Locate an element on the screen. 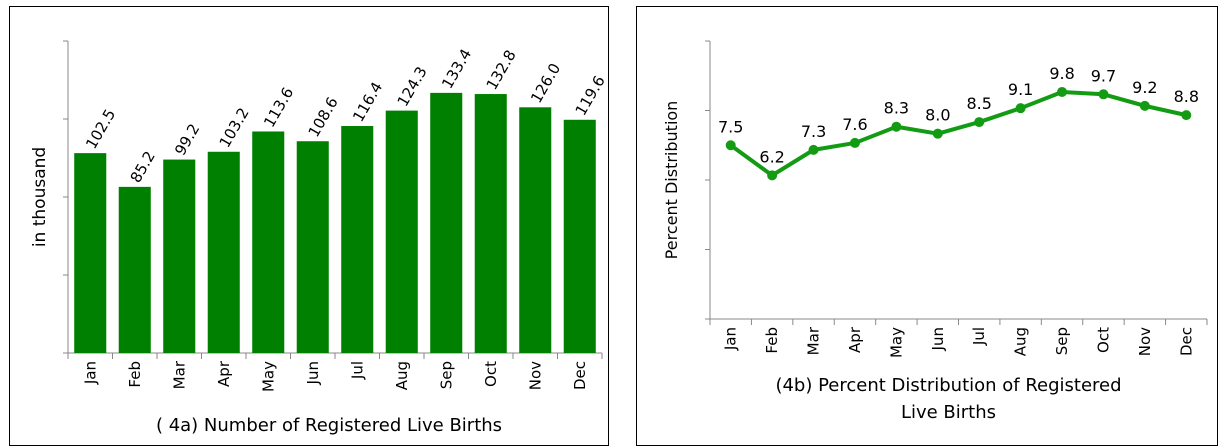 This screenshot has height=447, width=1220. point-value-label: 6.2 is located at coordinates (771, 156).